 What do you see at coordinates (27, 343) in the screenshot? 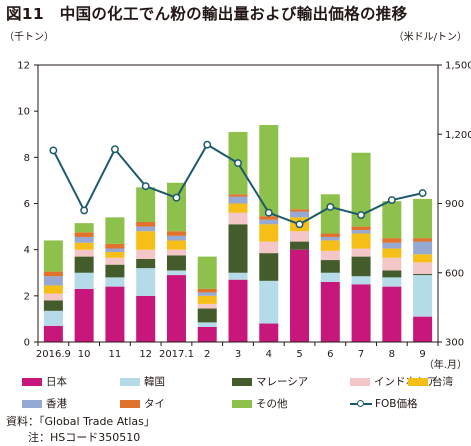
I see `left-tick-label: 0` at bounding box center [27, 343].